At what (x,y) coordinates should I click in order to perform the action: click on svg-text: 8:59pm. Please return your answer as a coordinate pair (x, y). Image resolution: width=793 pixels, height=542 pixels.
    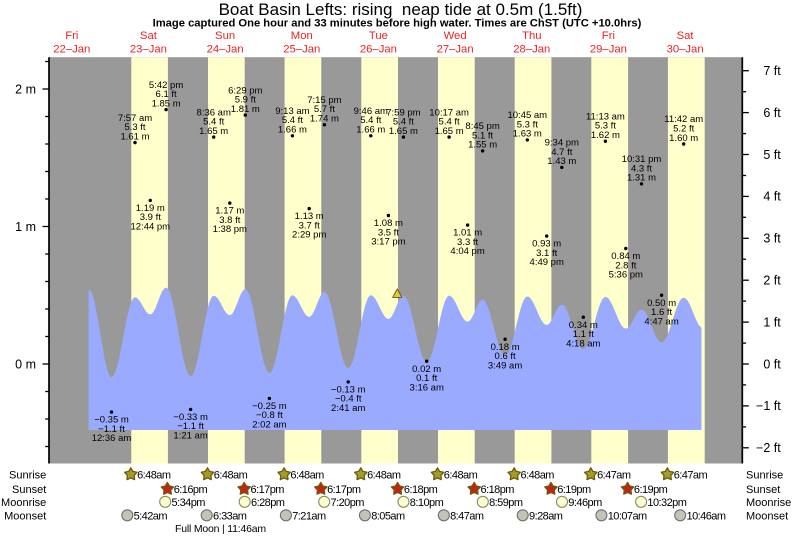
    Looking at the image, I should click on (506, 503).